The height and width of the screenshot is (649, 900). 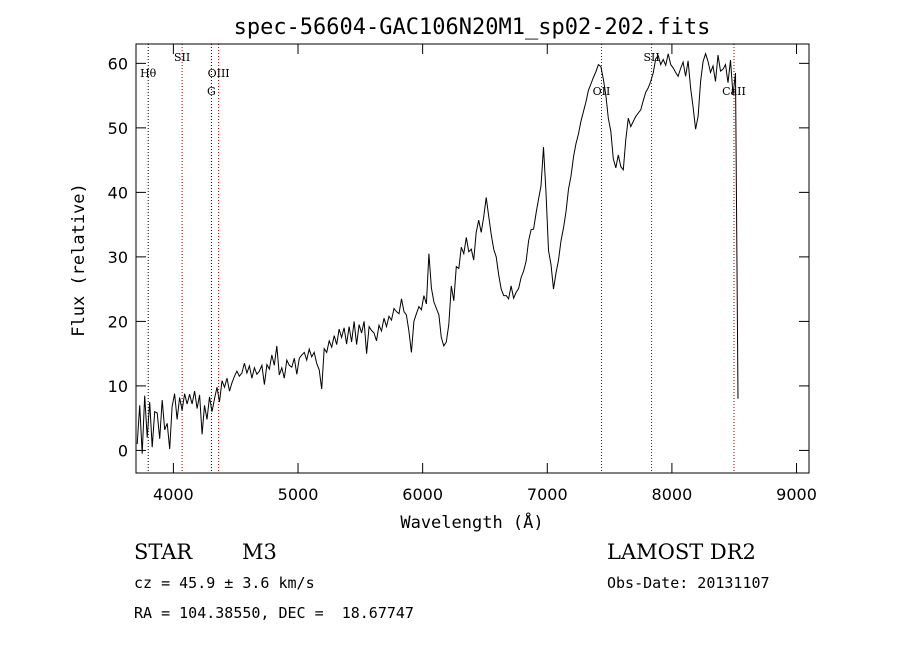 What do you see at coordinates (298, 494) in the screenshot?
I see `x-tick-label: 5000` at bounding box center [298, 494].